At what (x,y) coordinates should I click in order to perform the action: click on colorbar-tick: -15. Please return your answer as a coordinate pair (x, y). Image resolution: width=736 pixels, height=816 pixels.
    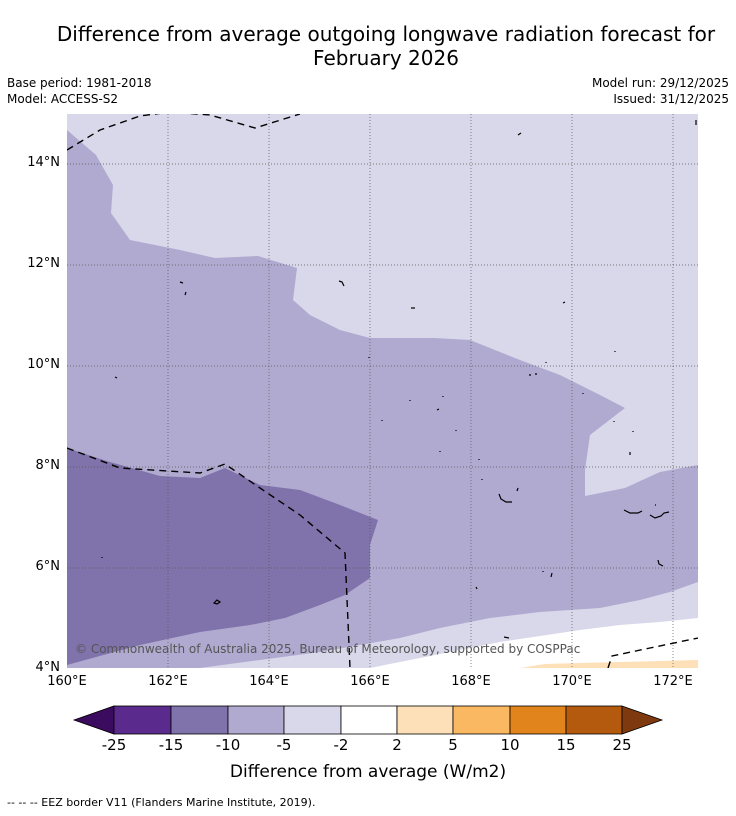
    Looking at the image, I should click on (171, 745).